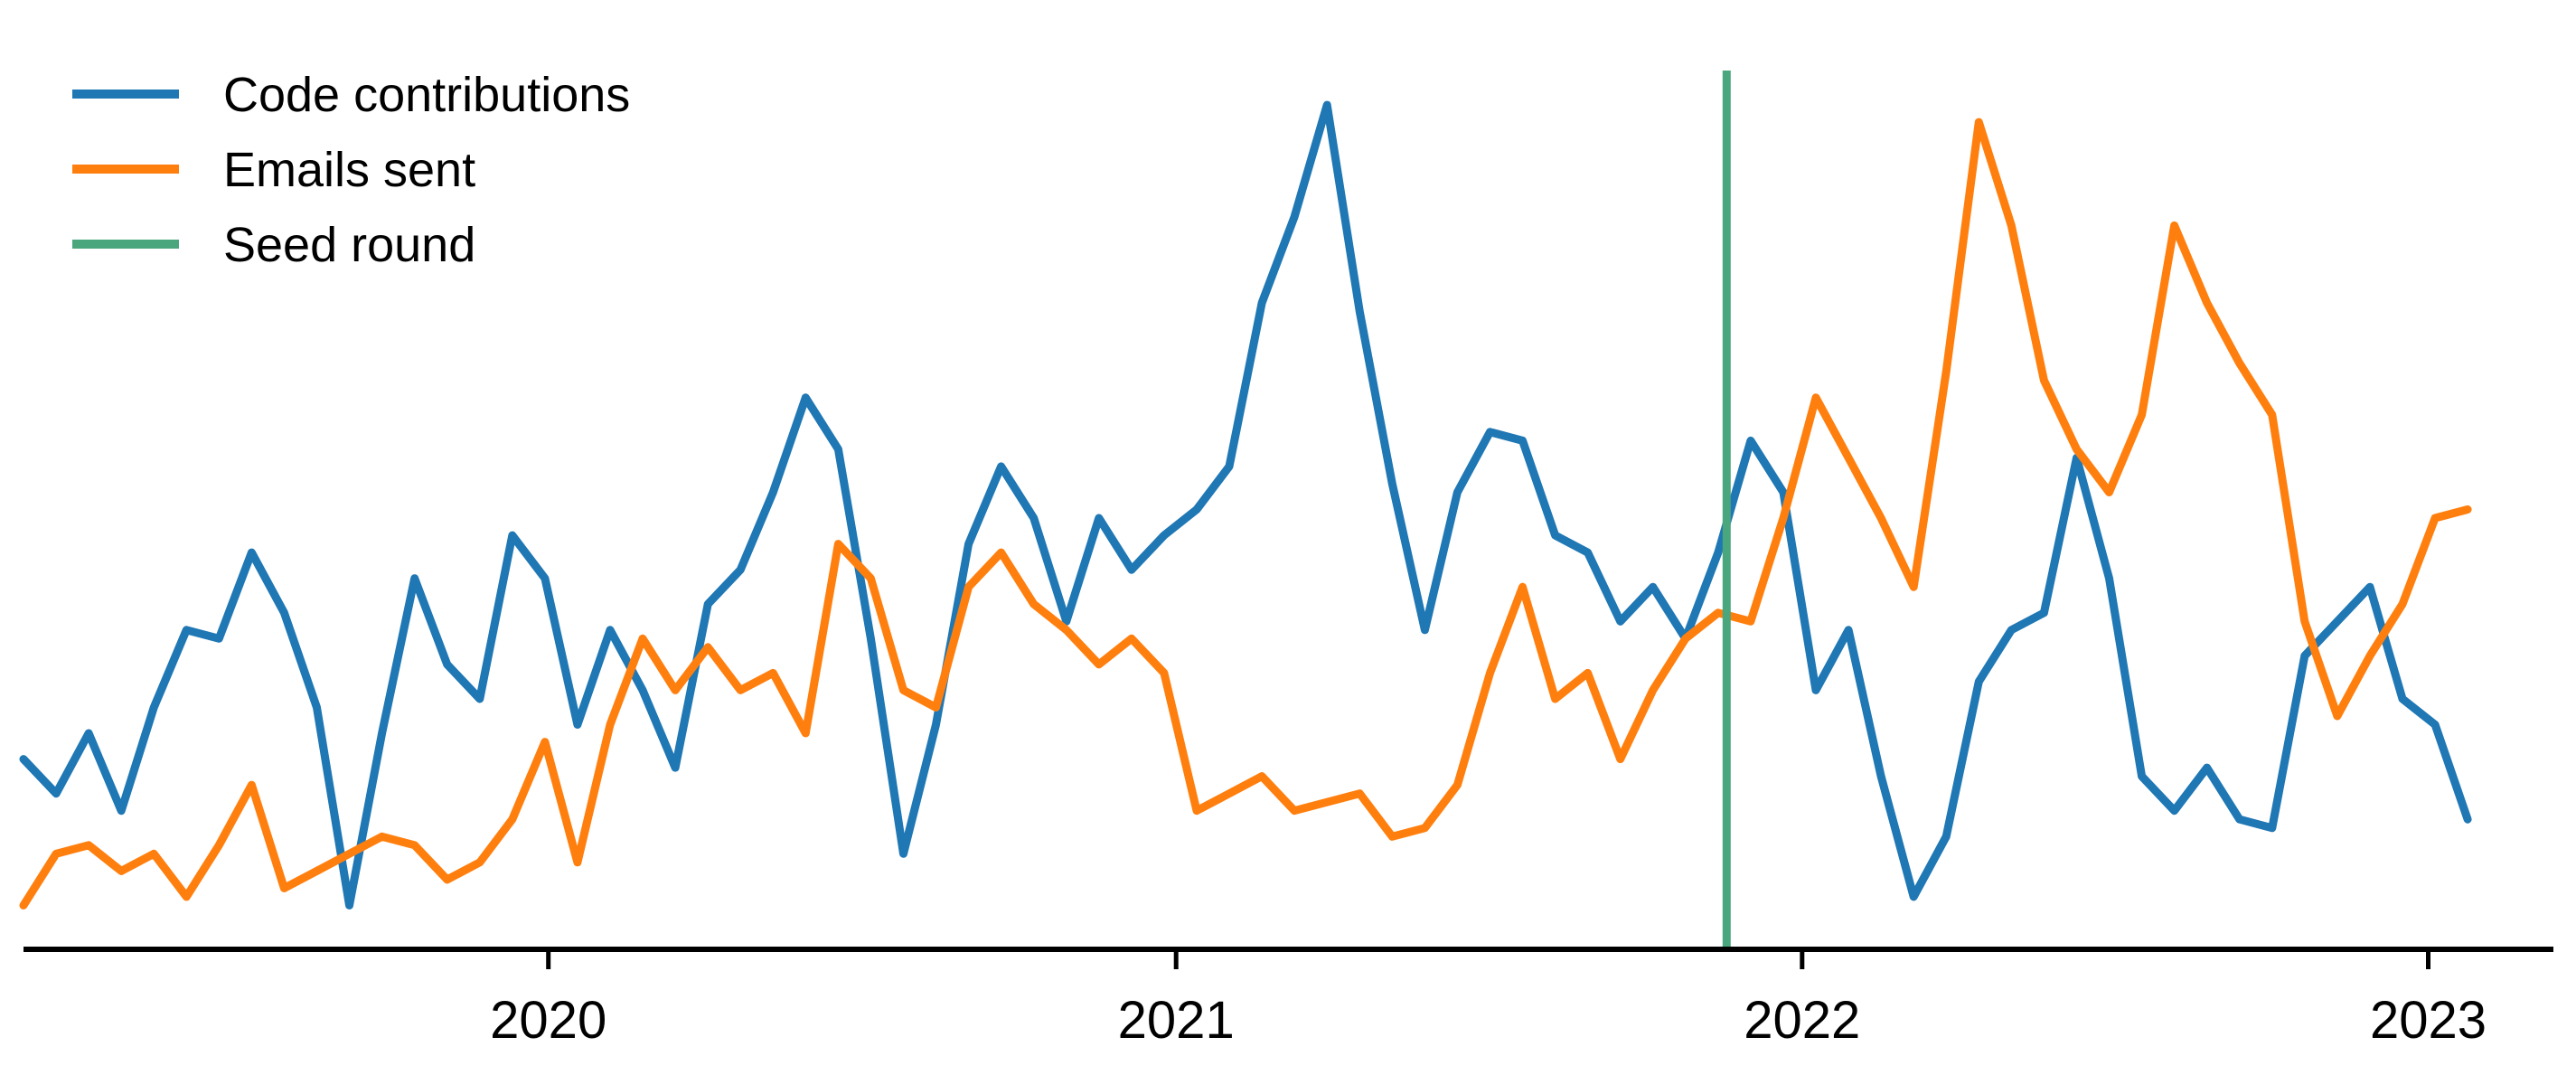  Describe the element at coordinates (1489, 999) in the screenshot. I see `x-axis-ticks: 2020 2021 2022 2023` at that location.